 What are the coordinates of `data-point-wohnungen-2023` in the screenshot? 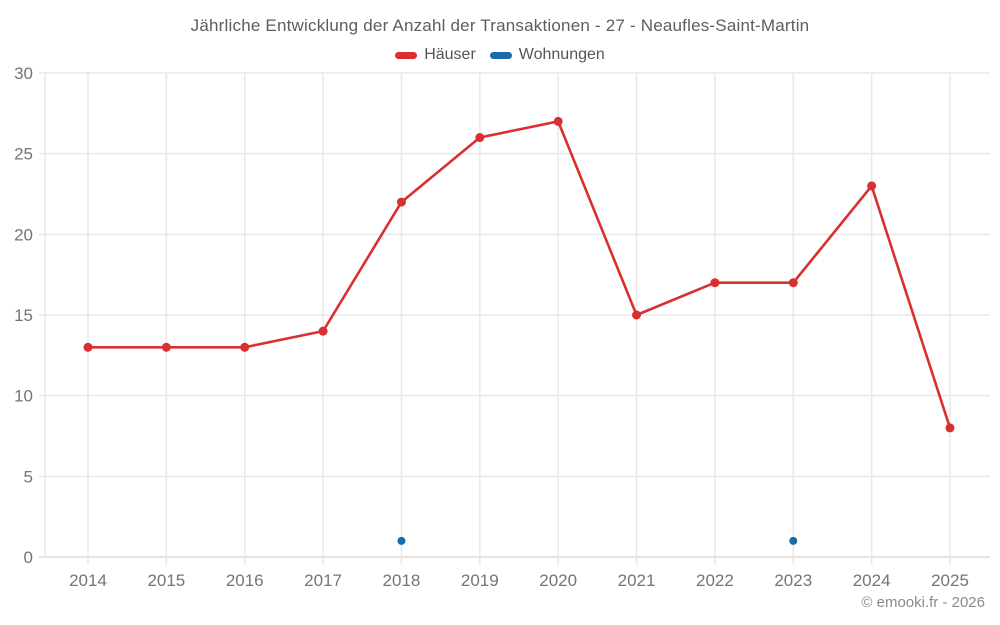 It's located at (793, 540).